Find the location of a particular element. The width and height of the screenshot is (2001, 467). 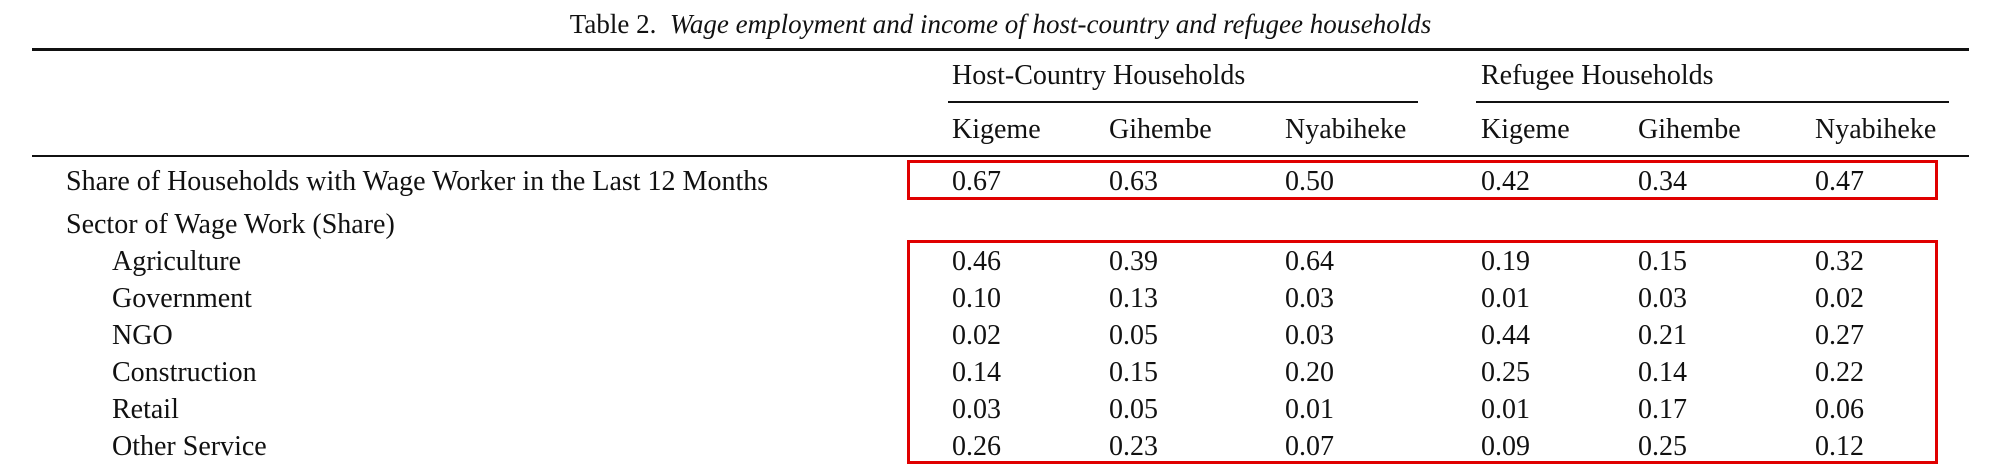

table-cell: 0.23 is located at coordinates (1133, 446).